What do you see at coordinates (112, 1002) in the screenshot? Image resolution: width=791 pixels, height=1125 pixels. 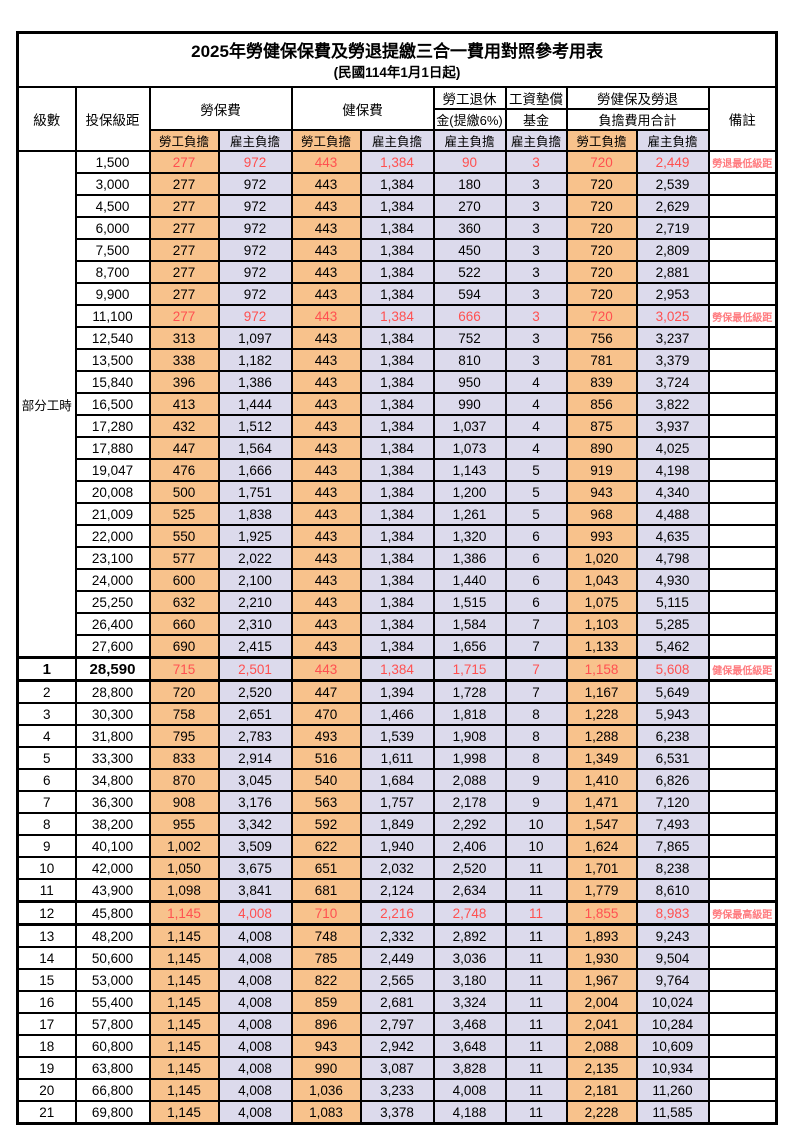 I see `bracket-cell: 55,400` at bounding box center [112, 1002].